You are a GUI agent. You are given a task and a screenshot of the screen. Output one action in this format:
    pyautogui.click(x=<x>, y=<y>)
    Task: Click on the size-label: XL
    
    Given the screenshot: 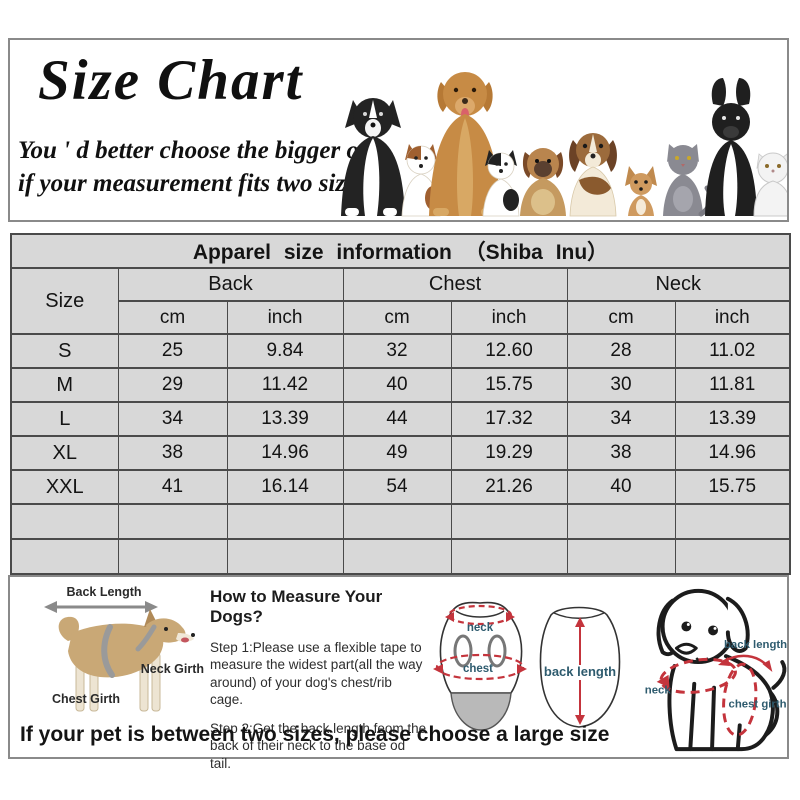 What is the action you would take?
    pyautogui.click(x=64, y=453)
    